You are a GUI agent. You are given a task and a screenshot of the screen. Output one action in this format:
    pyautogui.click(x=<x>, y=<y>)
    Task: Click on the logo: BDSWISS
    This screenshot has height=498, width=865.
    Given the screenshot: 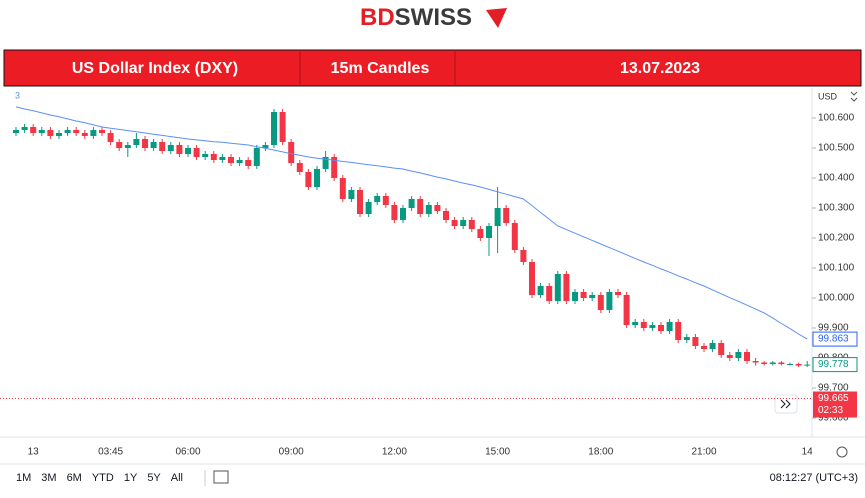 What is the action you would take?
    pyautogui.click(x=416, y=17)
    